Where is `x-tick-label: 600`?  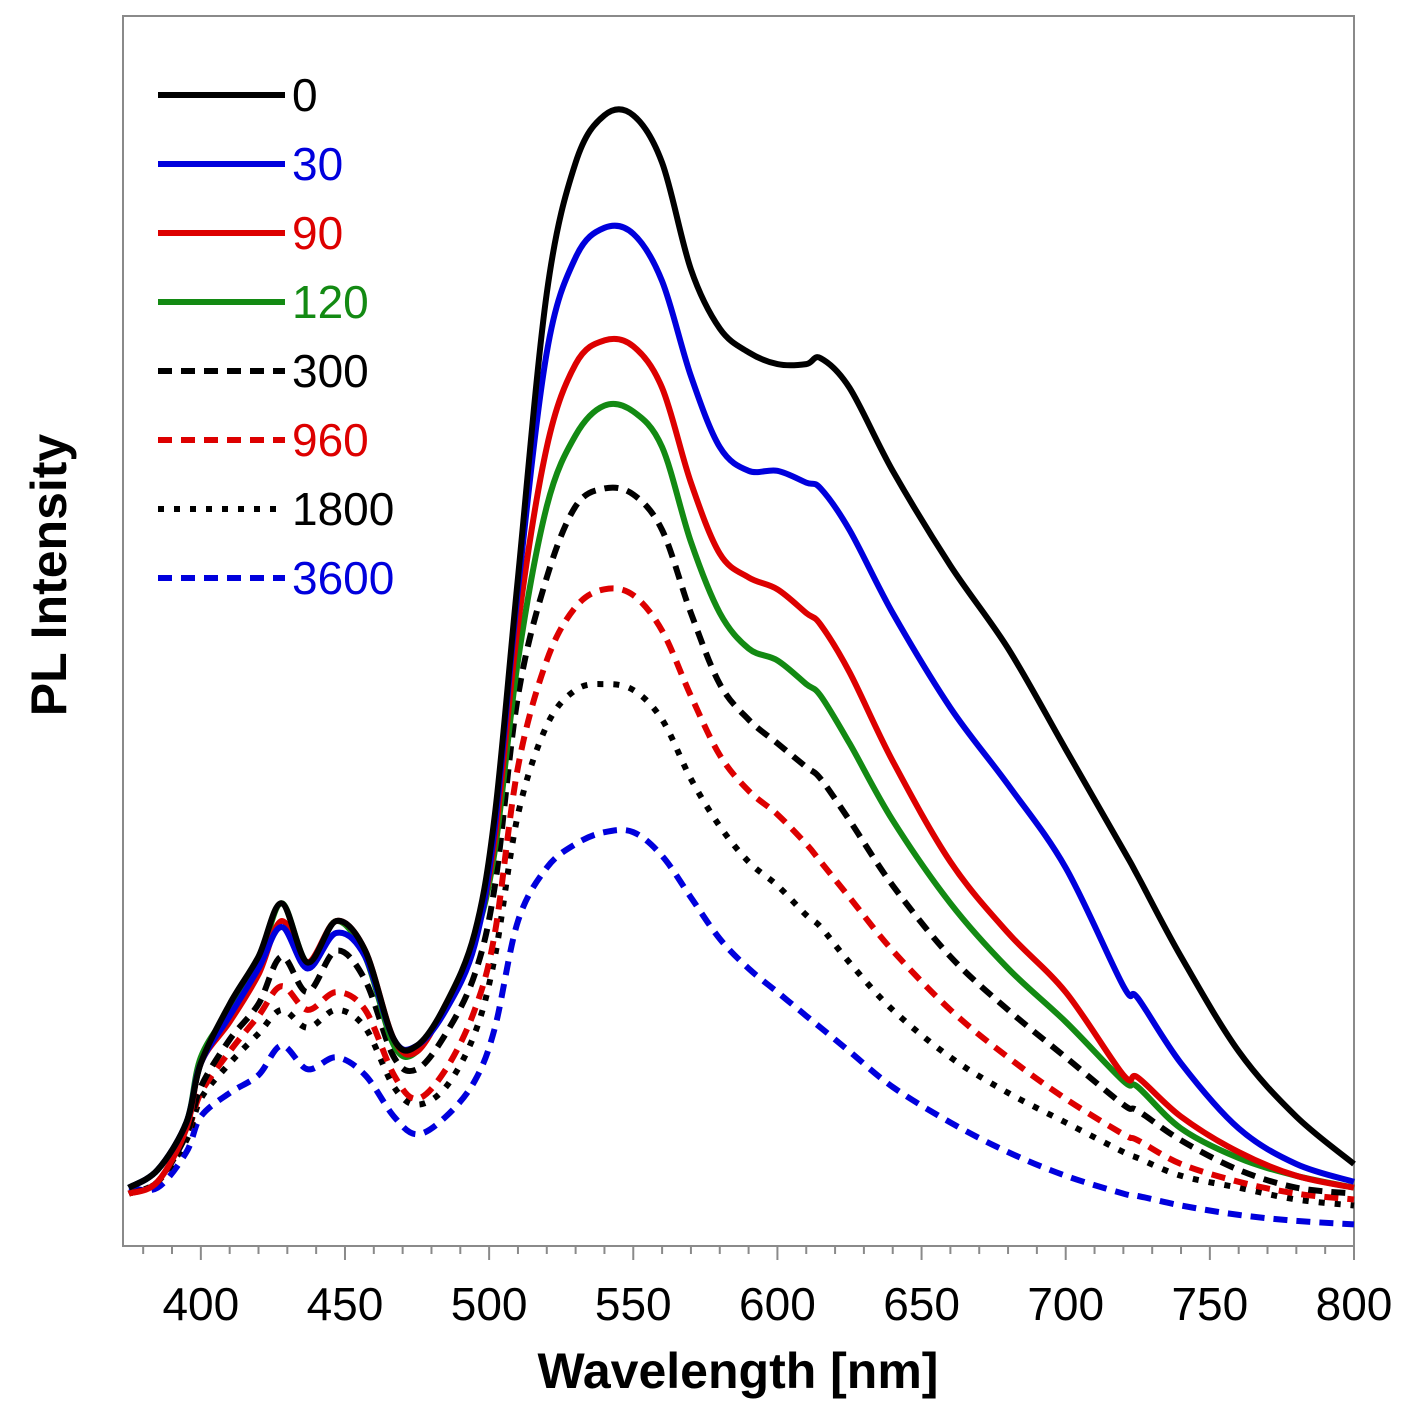
x-tick-label: 600 is located at coordinates (777, 1304).